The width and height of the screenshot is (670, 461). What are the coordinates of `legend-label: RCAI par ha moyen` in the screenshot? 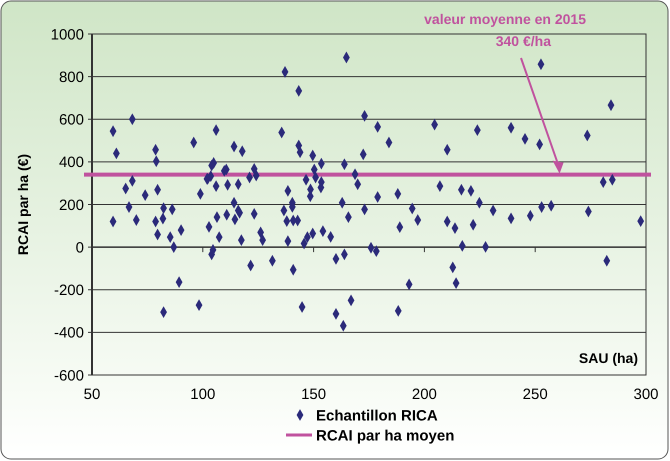 It's located at (385, 435).